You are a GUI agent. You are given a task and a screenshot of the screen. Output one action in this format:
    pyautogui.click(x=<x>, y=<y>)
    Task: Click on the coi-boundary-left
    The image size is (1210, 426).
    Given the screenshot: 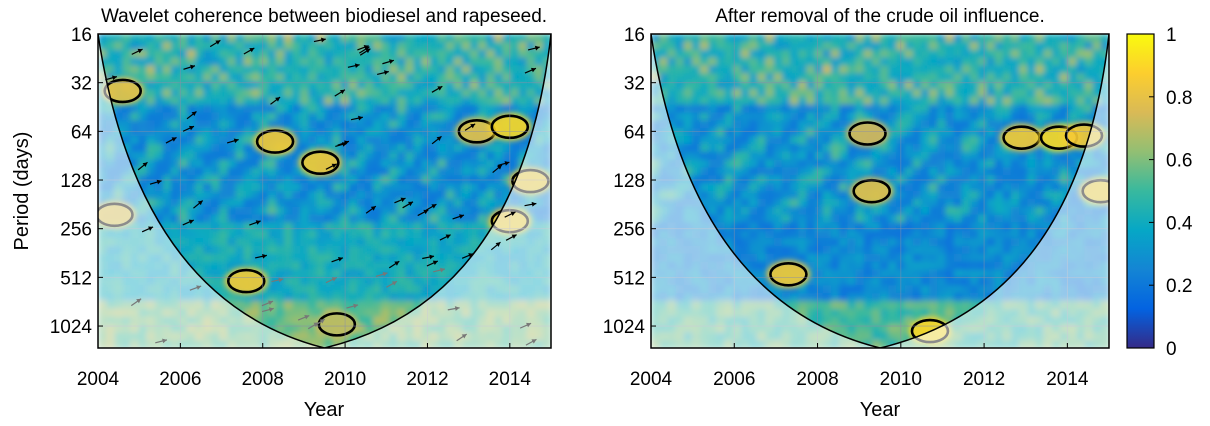 What is the action you would take?
    pyautogui.click(x=766, y=191)
    